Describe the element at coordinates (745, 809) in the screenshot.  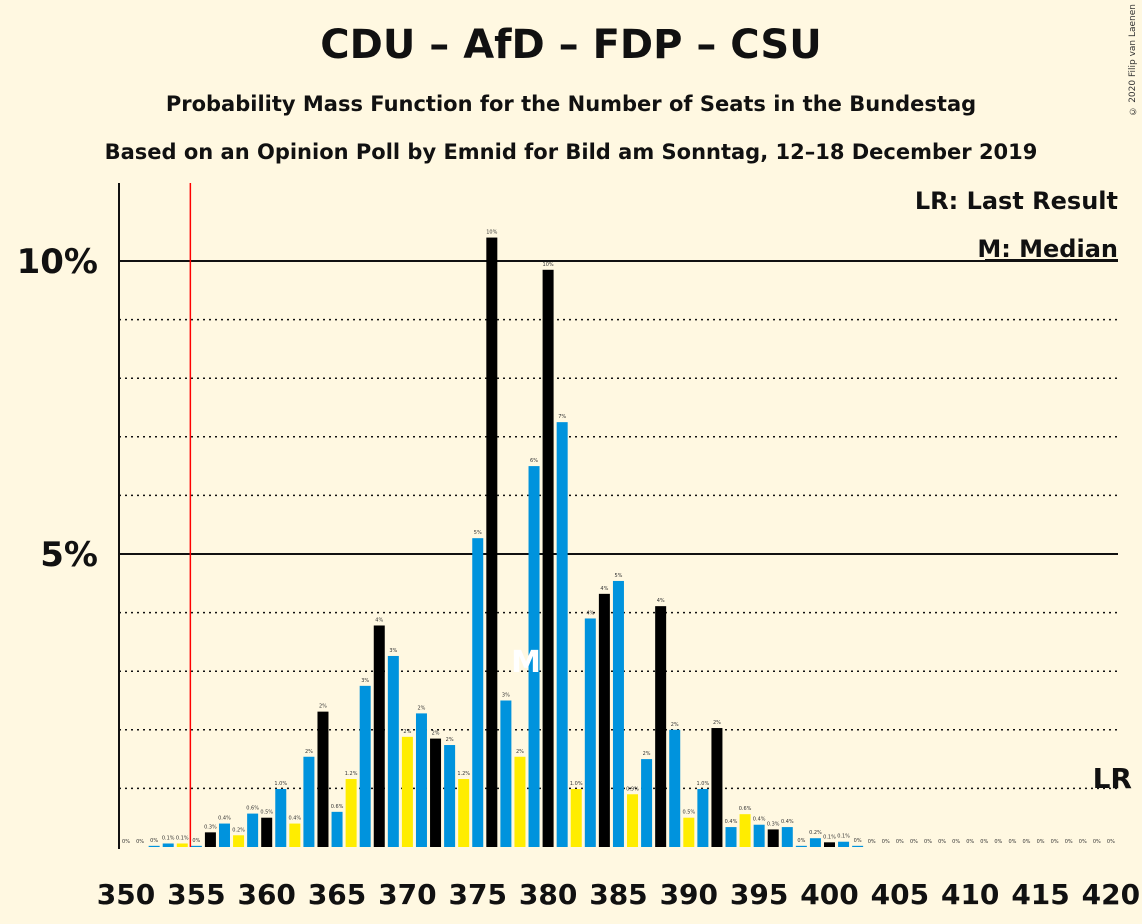
I see `bar-label-394: 0.6%` at that location.